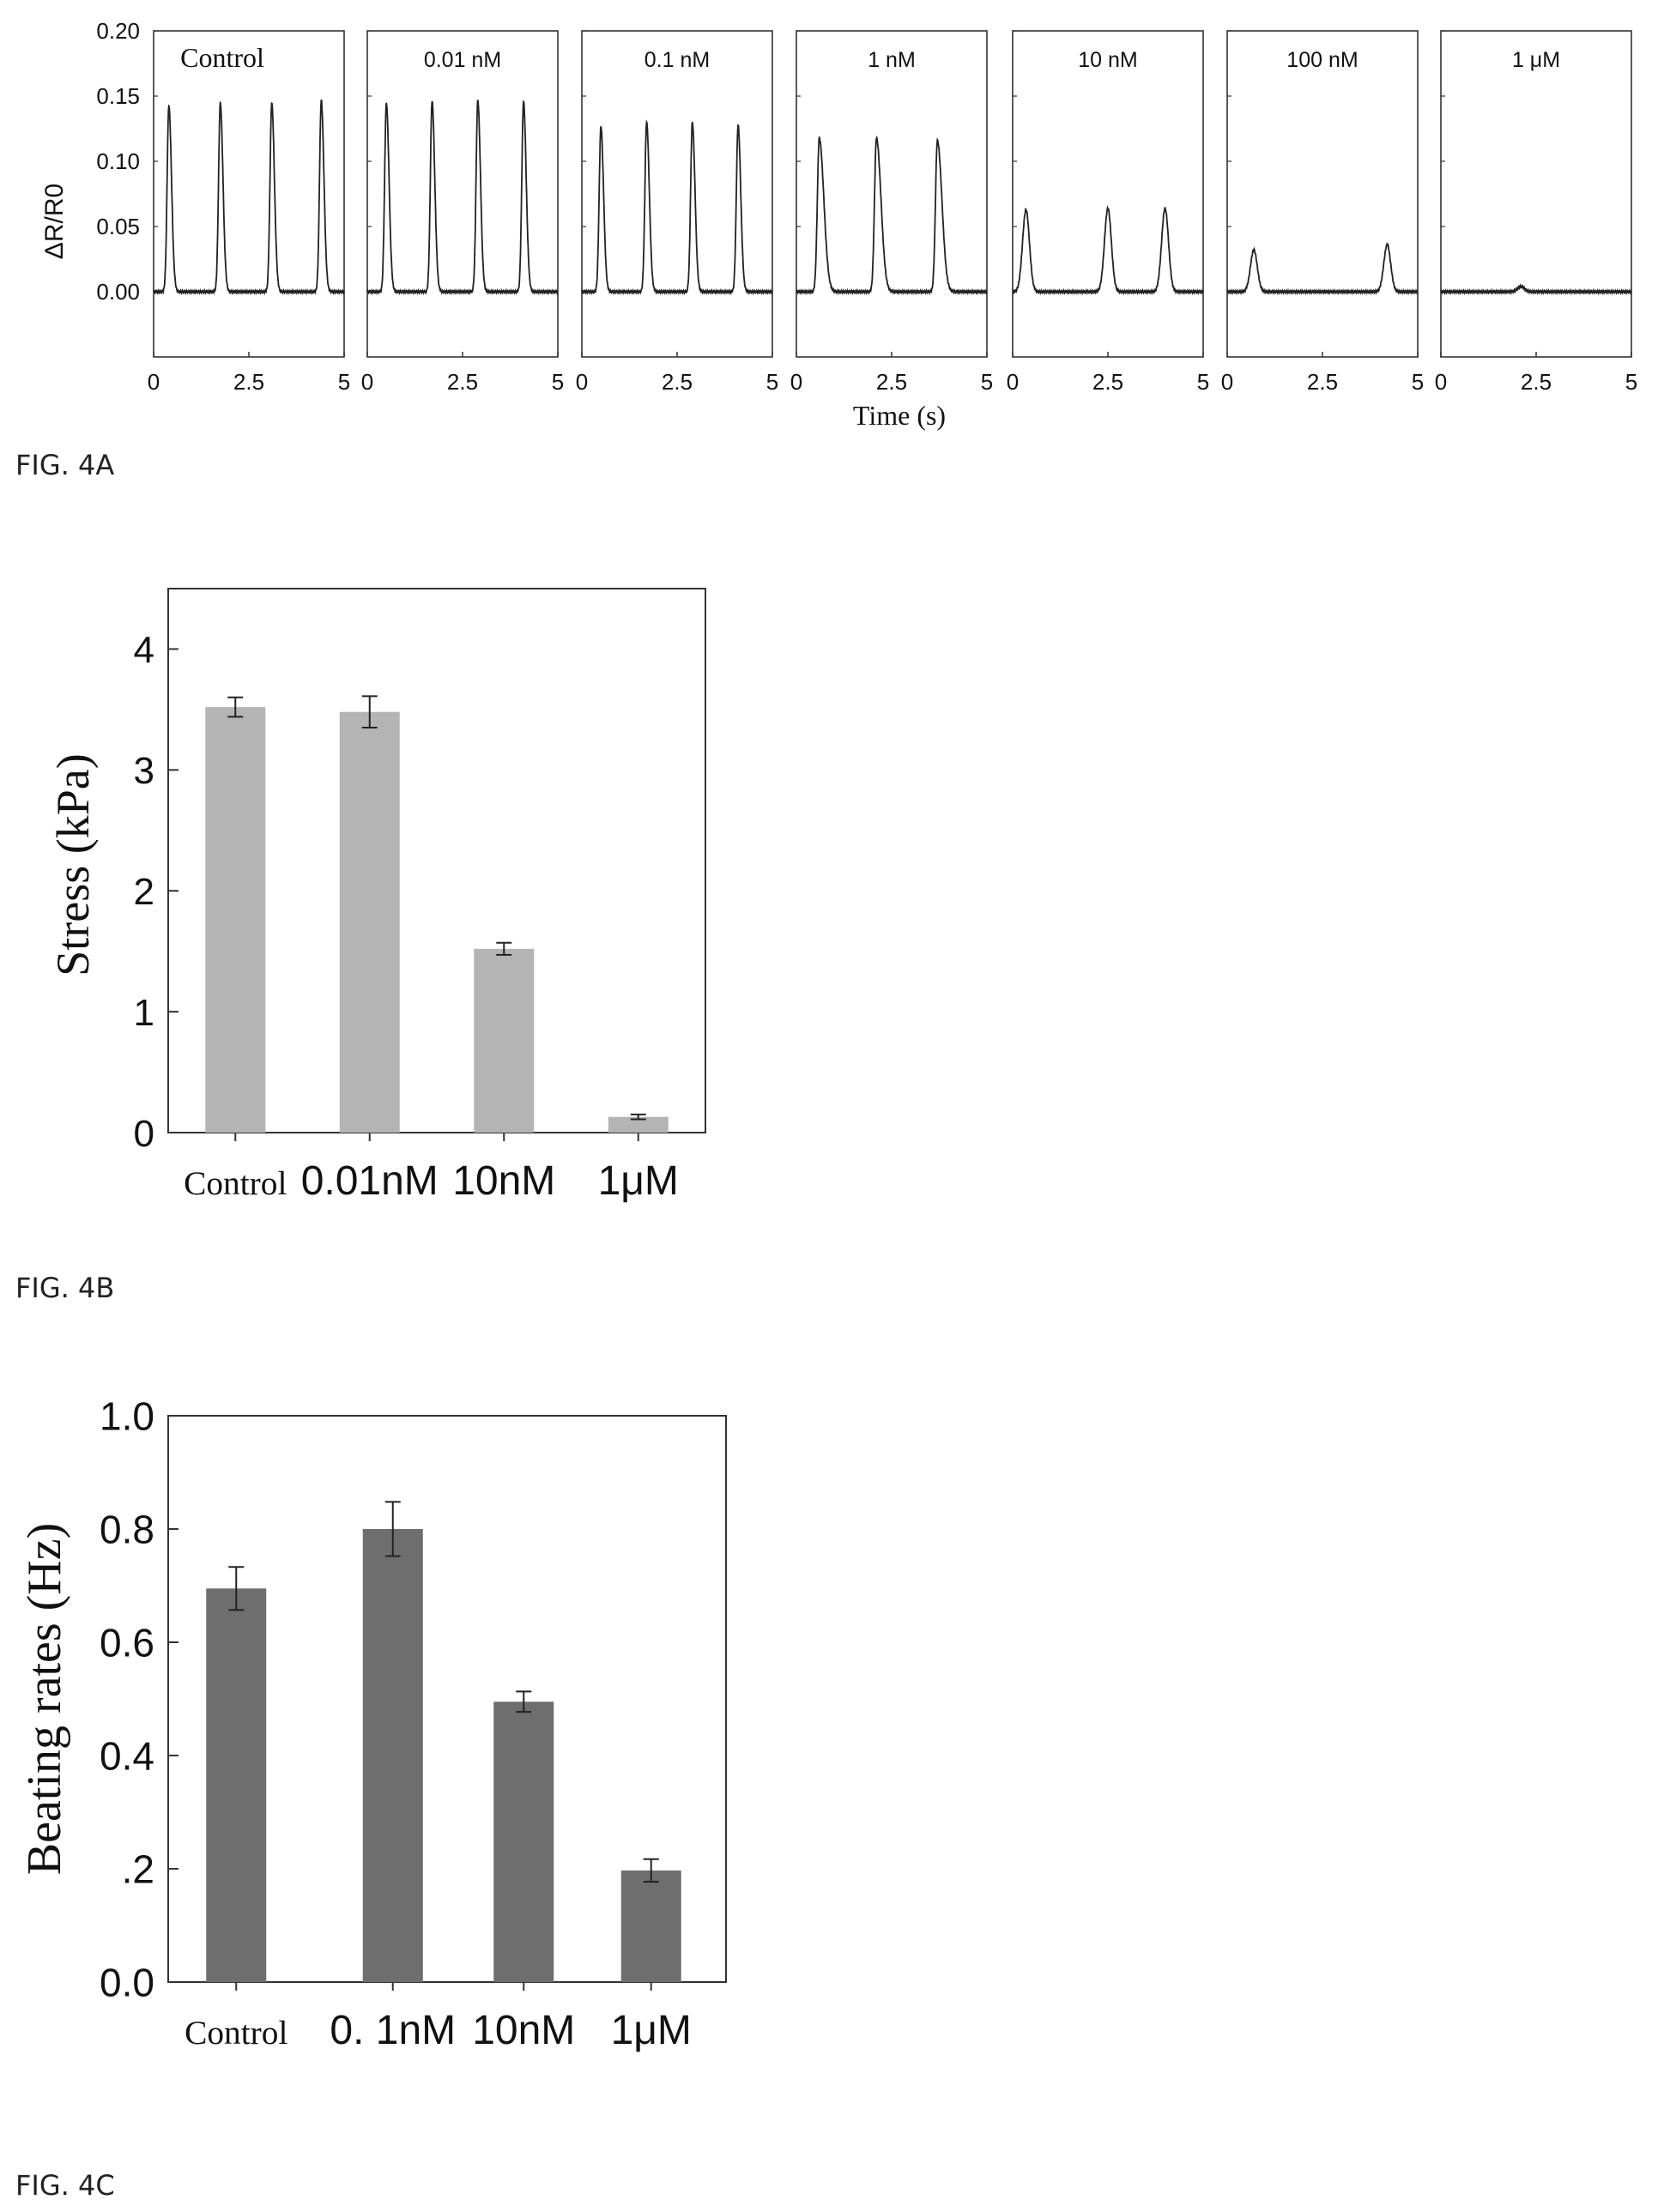  I want to click on fig-4a-ytick-label: 0.15, so click(118, 96).